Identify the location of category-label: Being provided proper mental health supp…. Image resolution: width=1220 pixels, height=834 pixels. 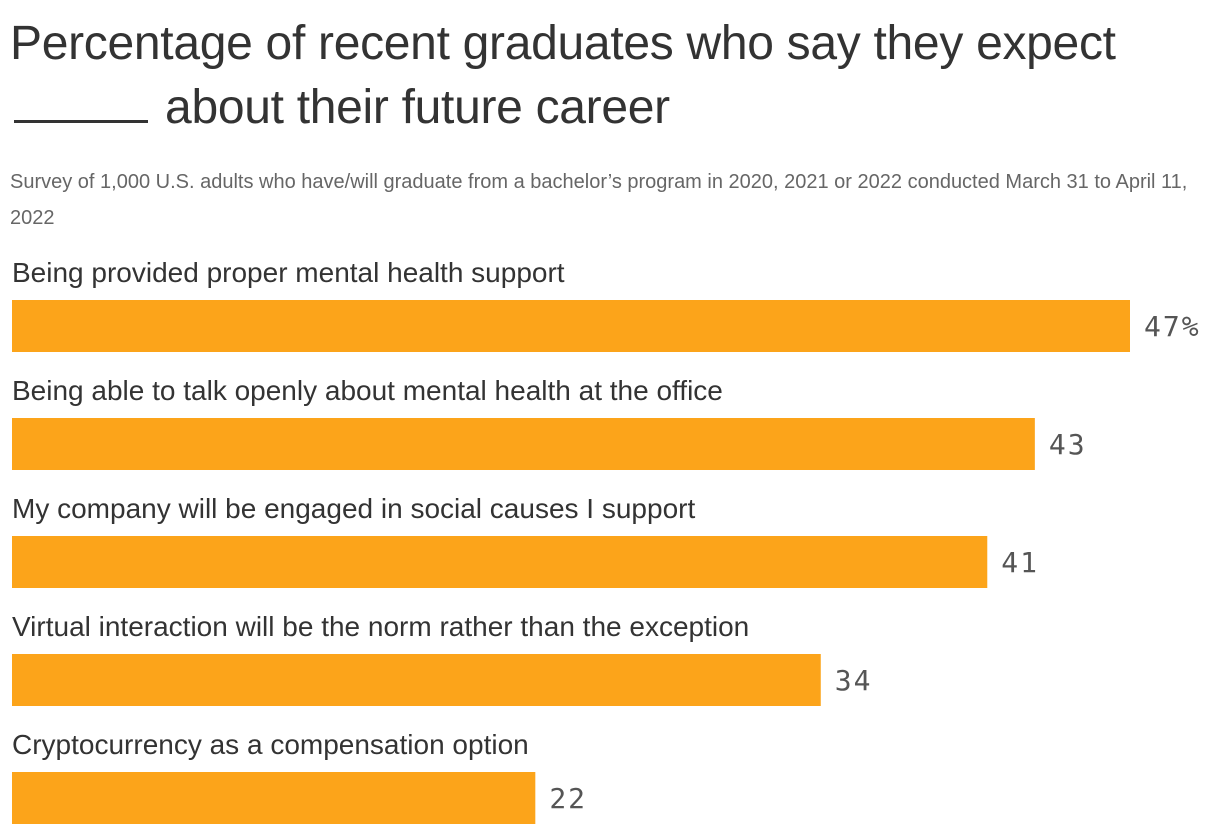
(288, 272).